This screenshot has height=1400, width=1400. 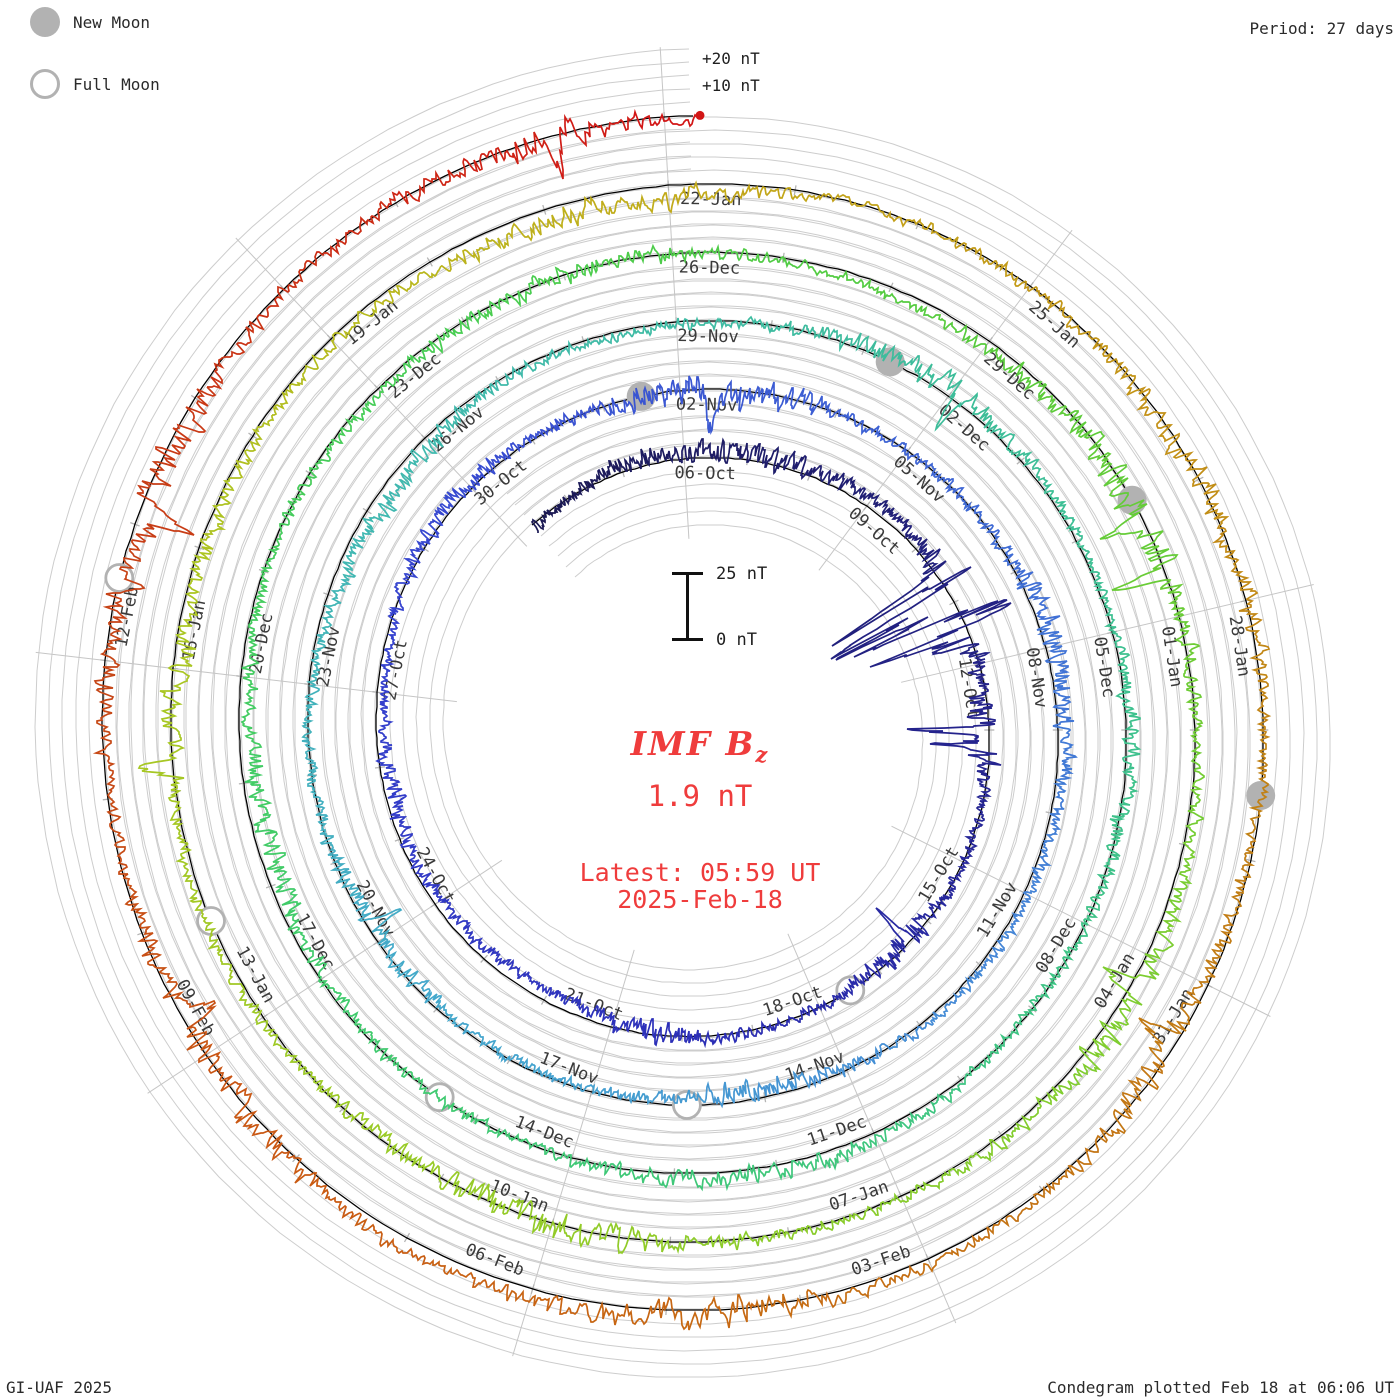 I want to click on chart-title-subscript: z, so click(x=762, y=754).